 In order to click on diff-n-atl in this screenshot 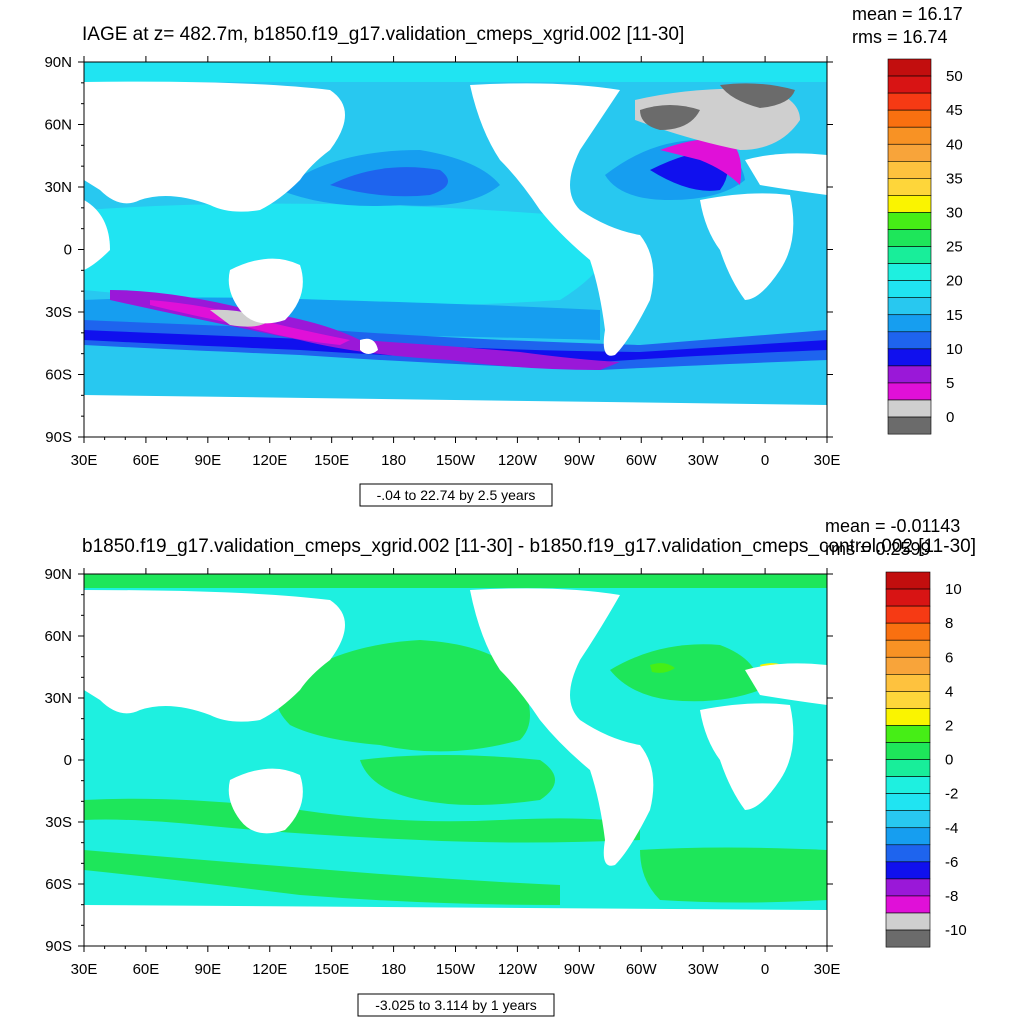, I will do `click(685, 673)`.